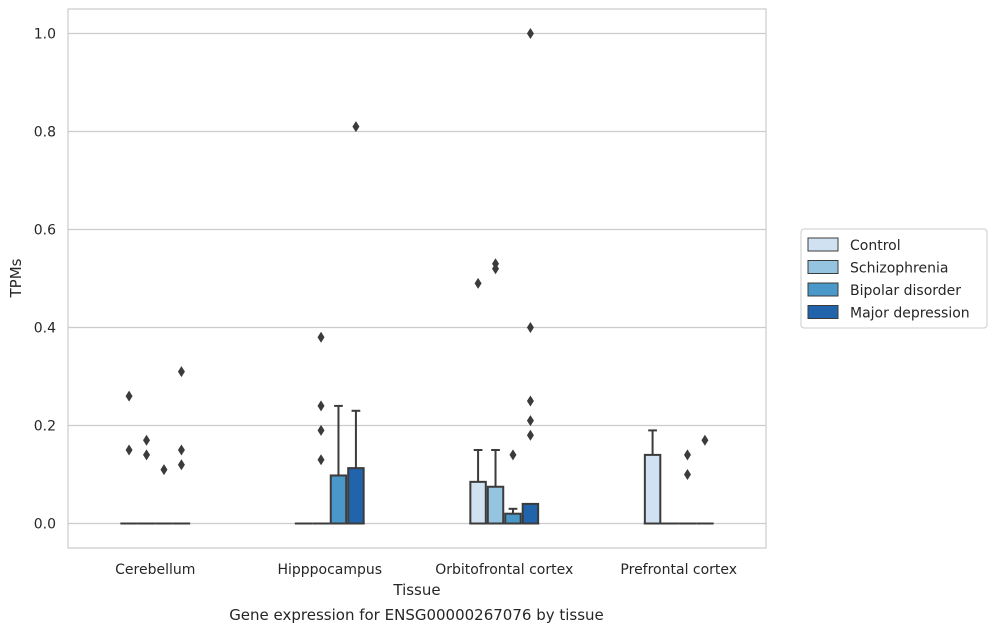 This screenshot has width=997, height=634. Describe the element at coordinates (416, 590) in the screenshot. I see `x-axis-label: Tissue` at that location.